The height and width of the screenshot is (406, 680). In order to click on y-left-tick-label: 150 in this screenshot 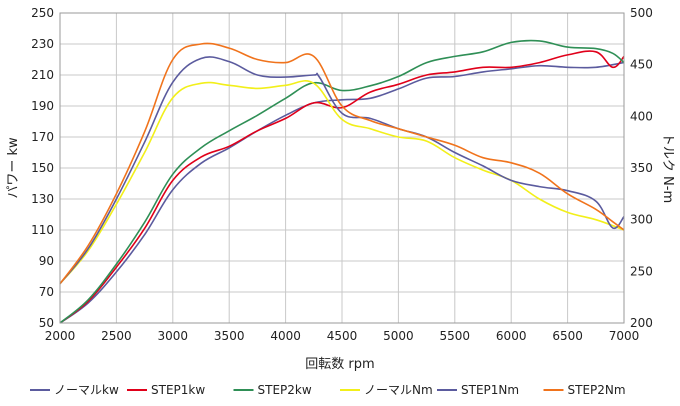, I will do `click(42, 168)`.